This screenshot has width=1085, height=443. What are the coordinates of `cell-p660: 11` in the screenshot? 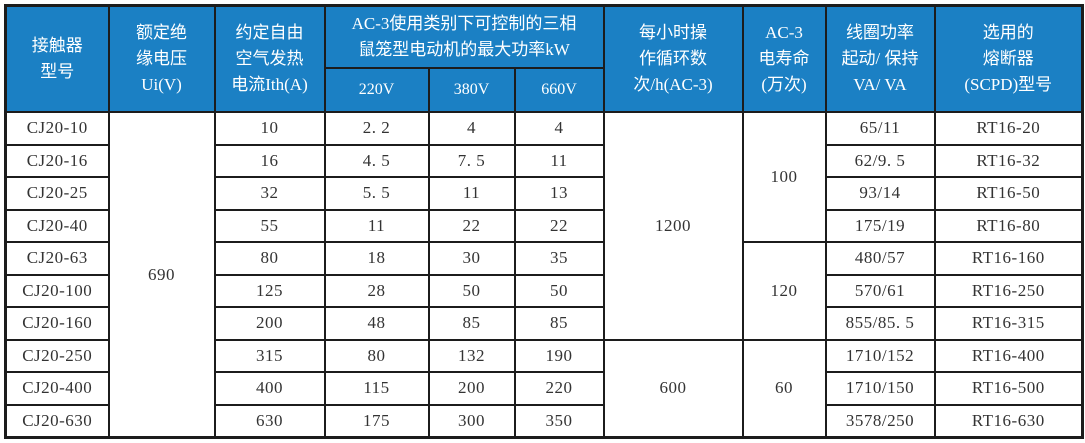 It's located at (559, 160).